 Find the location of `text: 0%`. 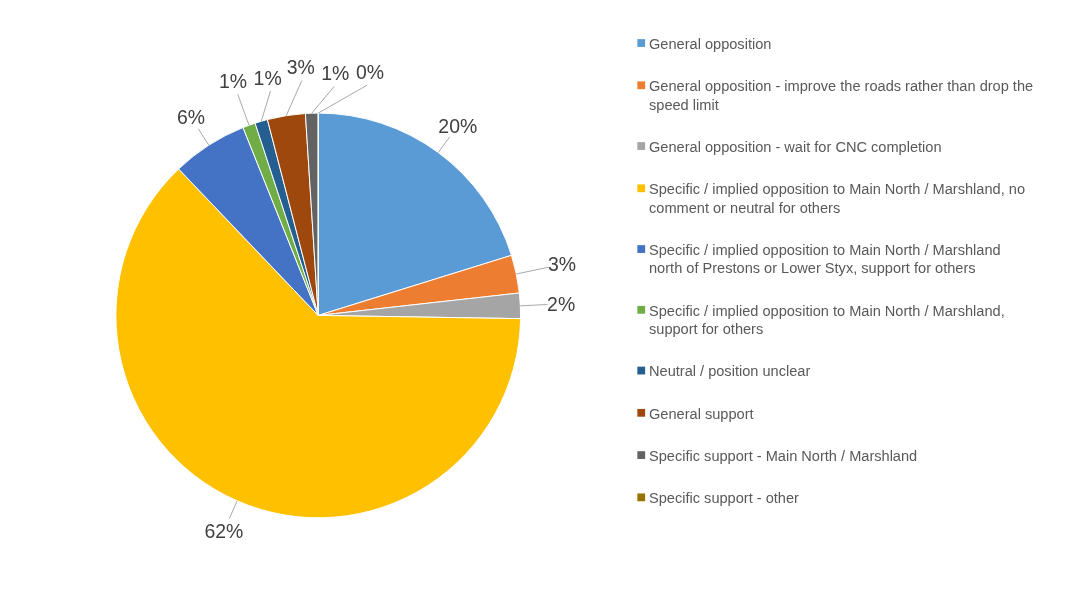

text: 0% is located at coordinates (370, 71).